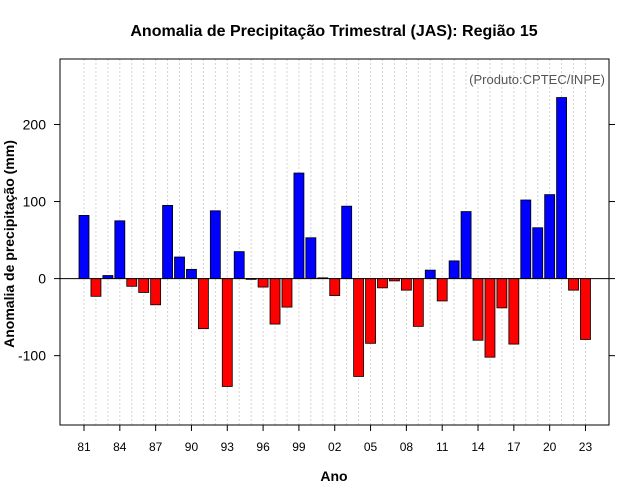  Describe the element at coordinates (299, 225) in the screenshot. I see `bar-1999` at that location.